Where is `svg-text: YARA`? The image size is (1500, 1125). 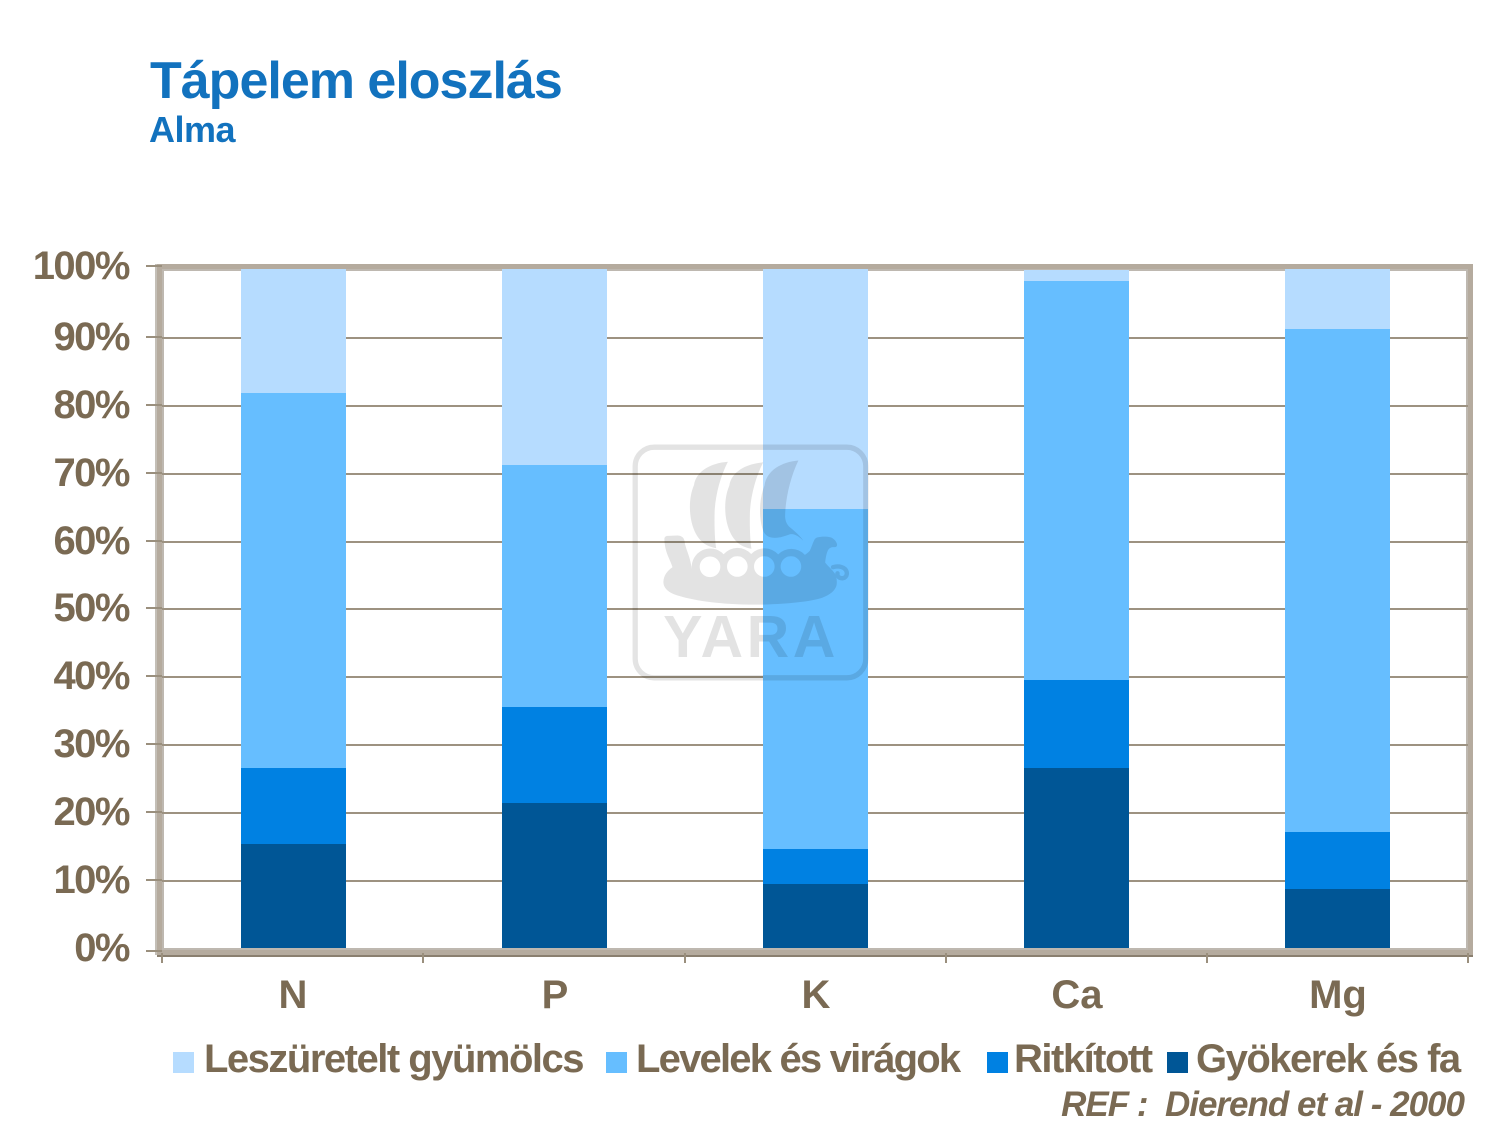 svg-text: YARA is located at coordinates (751, 637).